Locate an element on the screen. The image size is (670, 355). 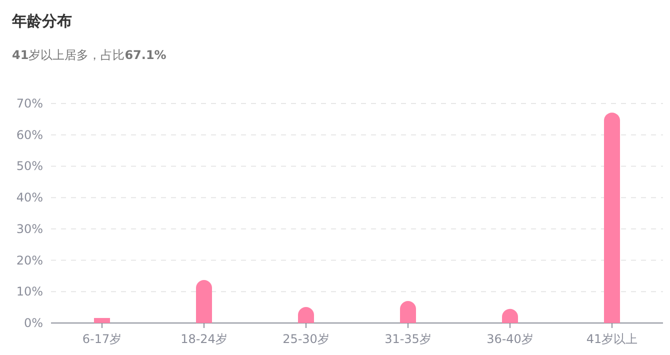
y-tick-label: 20% is located at coordinates (29, 260).